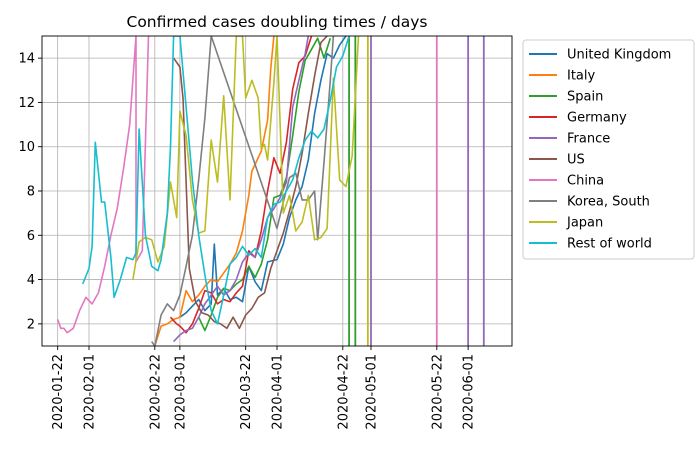 Image resolution: width=700 pixels, height=450 pixels. I want to click on y-tick-label: 8, so click(31, 192).